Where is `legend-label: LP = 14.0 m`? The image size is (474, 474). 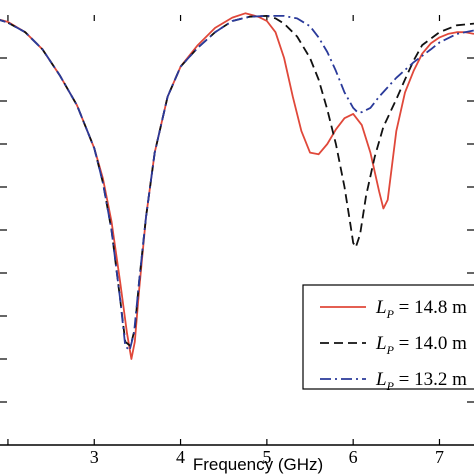
legend-label: LP = 14.0 m is located at coordinates (421, 345).